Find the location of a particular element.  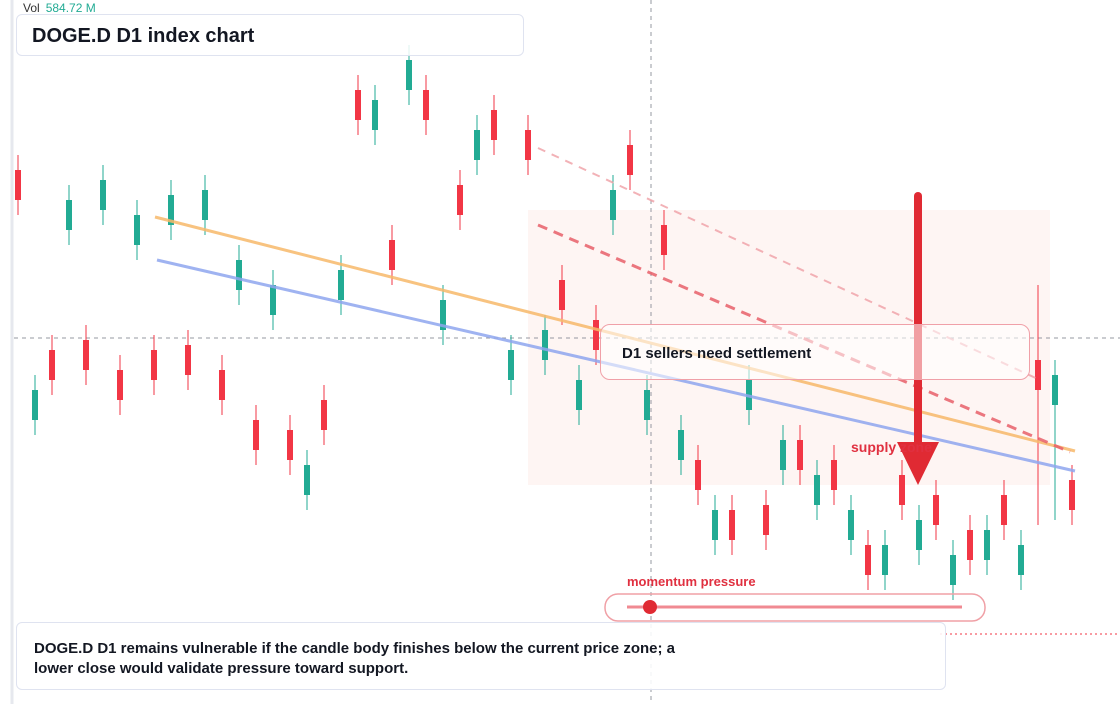

note-box: D1 sellers need settlement is located at coordinates (815, 352).